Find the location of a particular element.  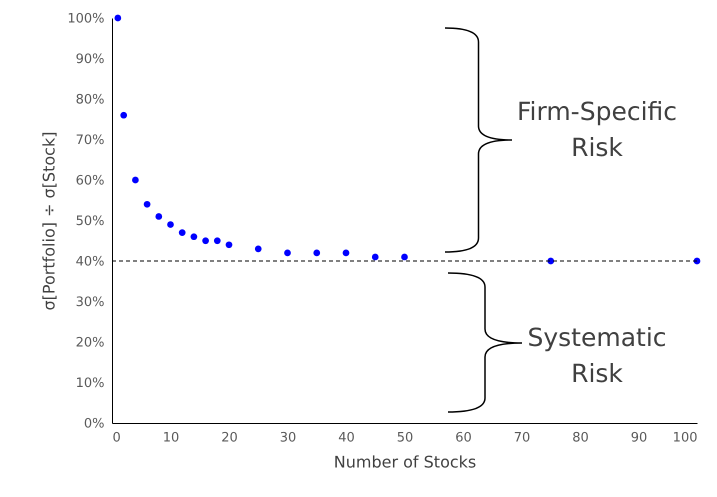

x-tick-label: 90 is located at coordinates (639, 438).